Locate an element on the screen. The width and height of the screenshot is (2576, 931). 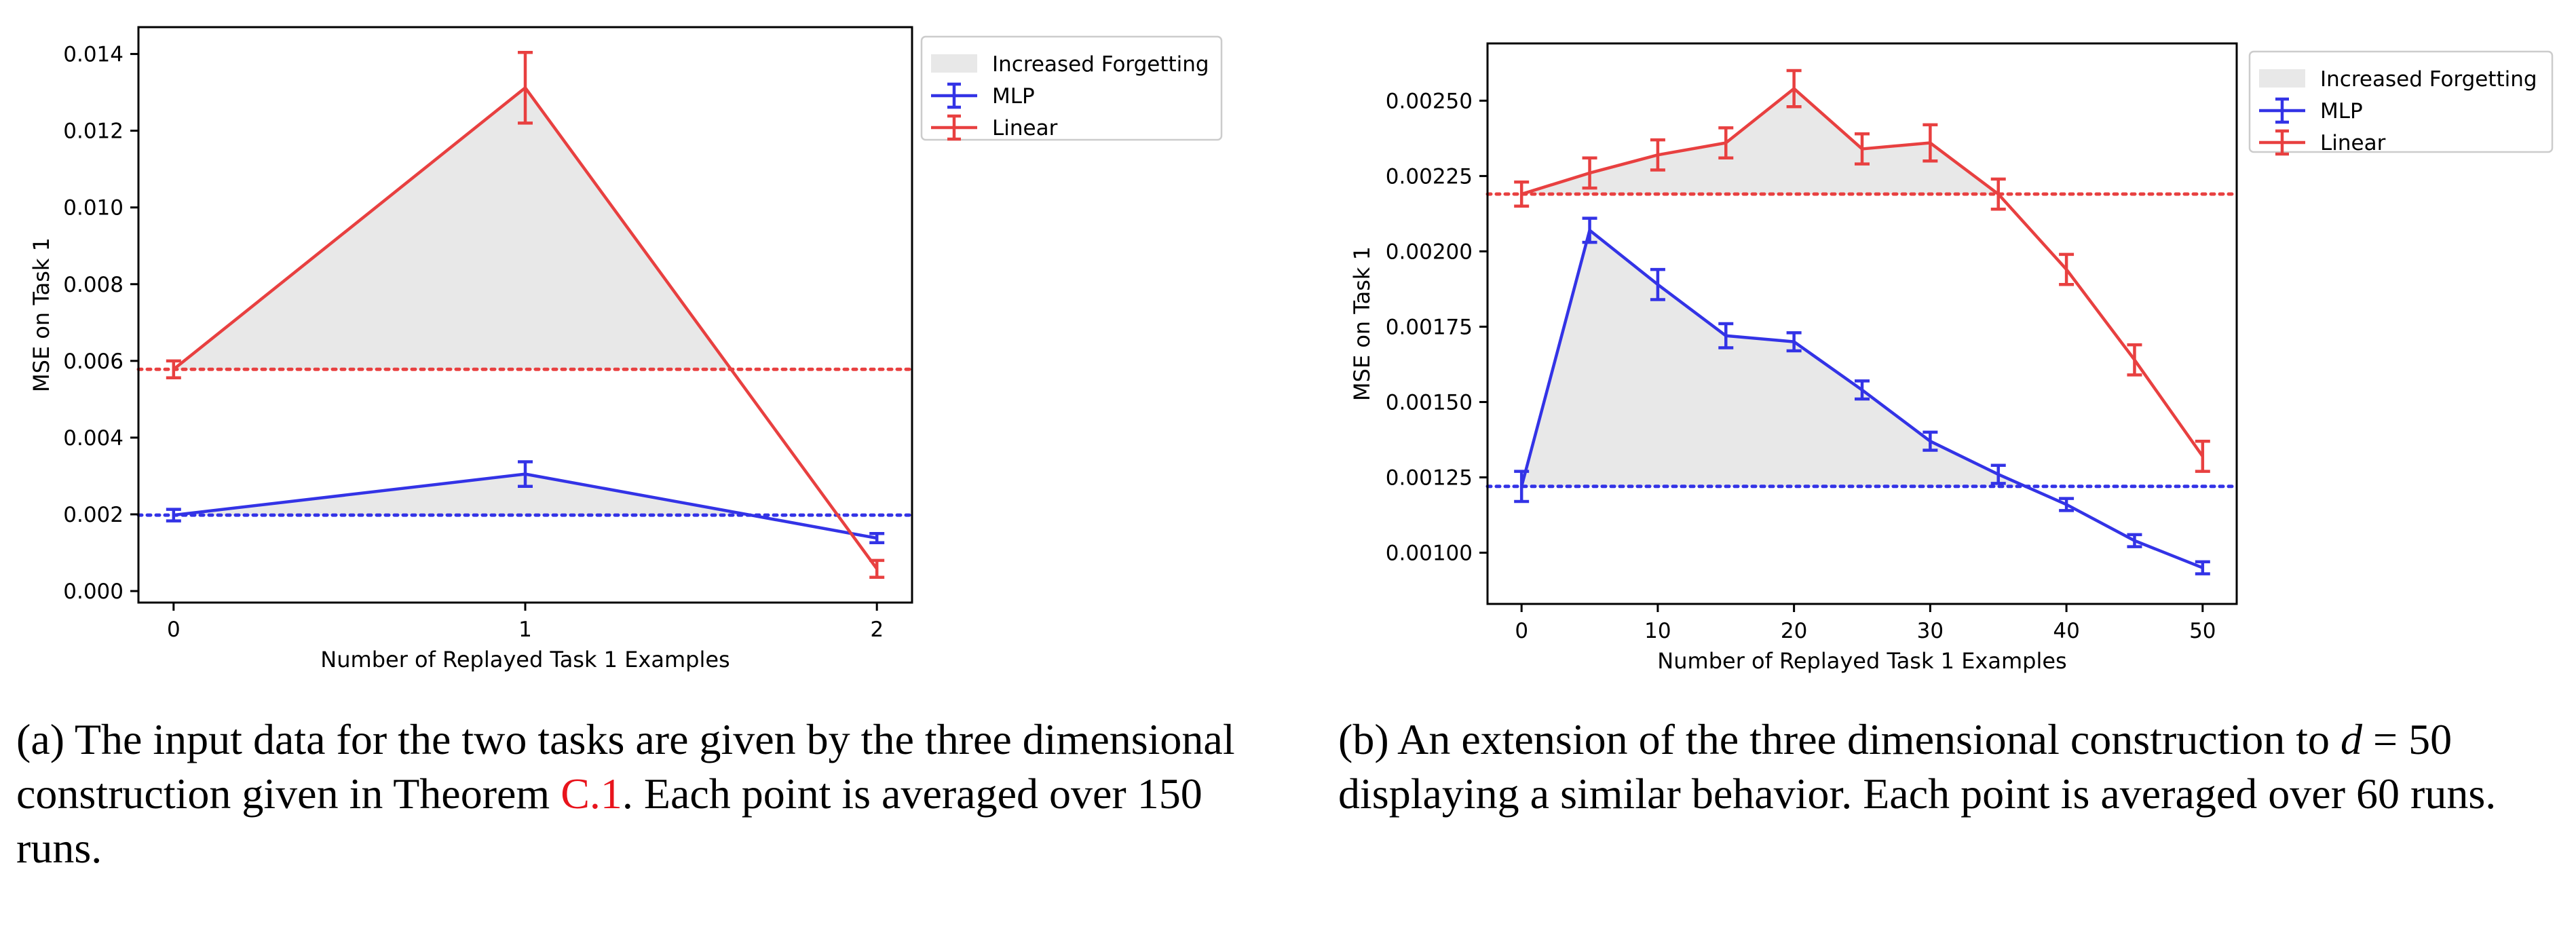
b-x-tick-label: 20 is located at coordinates (1794, 631).